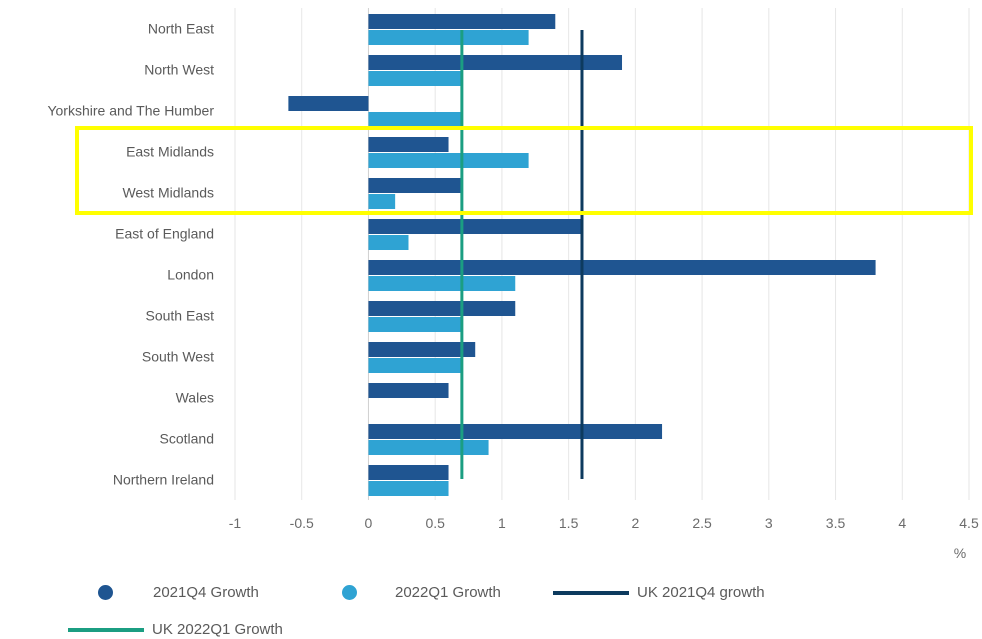 This screenshot has height=639, width=982. I want to click on x-tick-label: 1, so click(502, 523).